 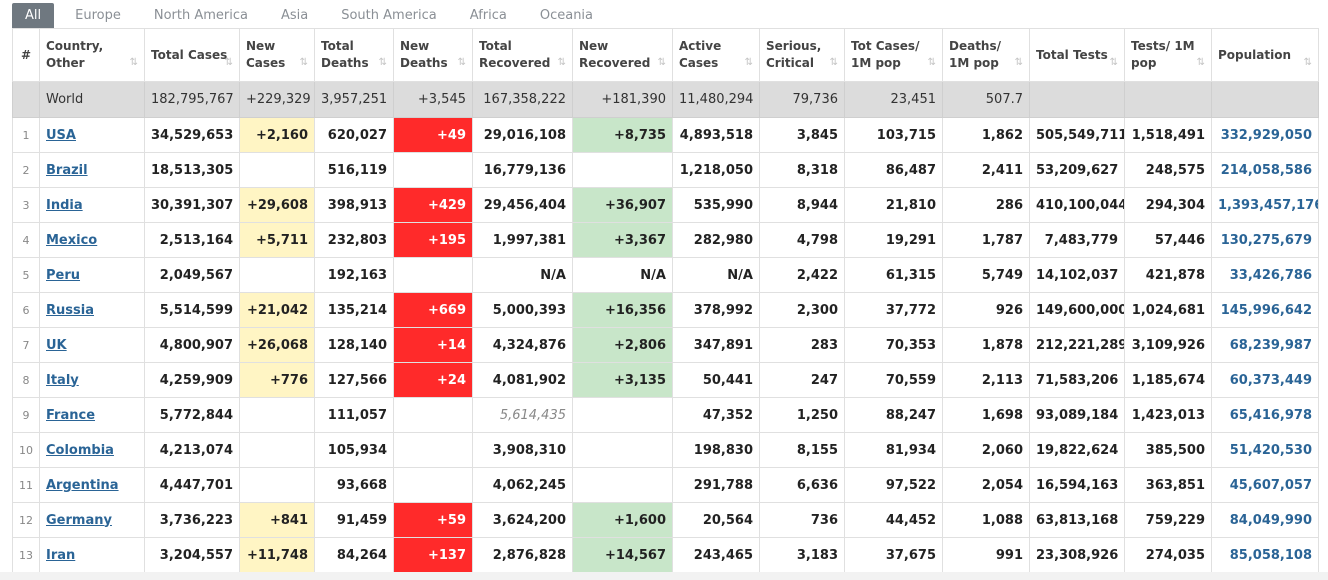 I want to click on cell-new-cases: +2,160, so click(x=277, y=135).